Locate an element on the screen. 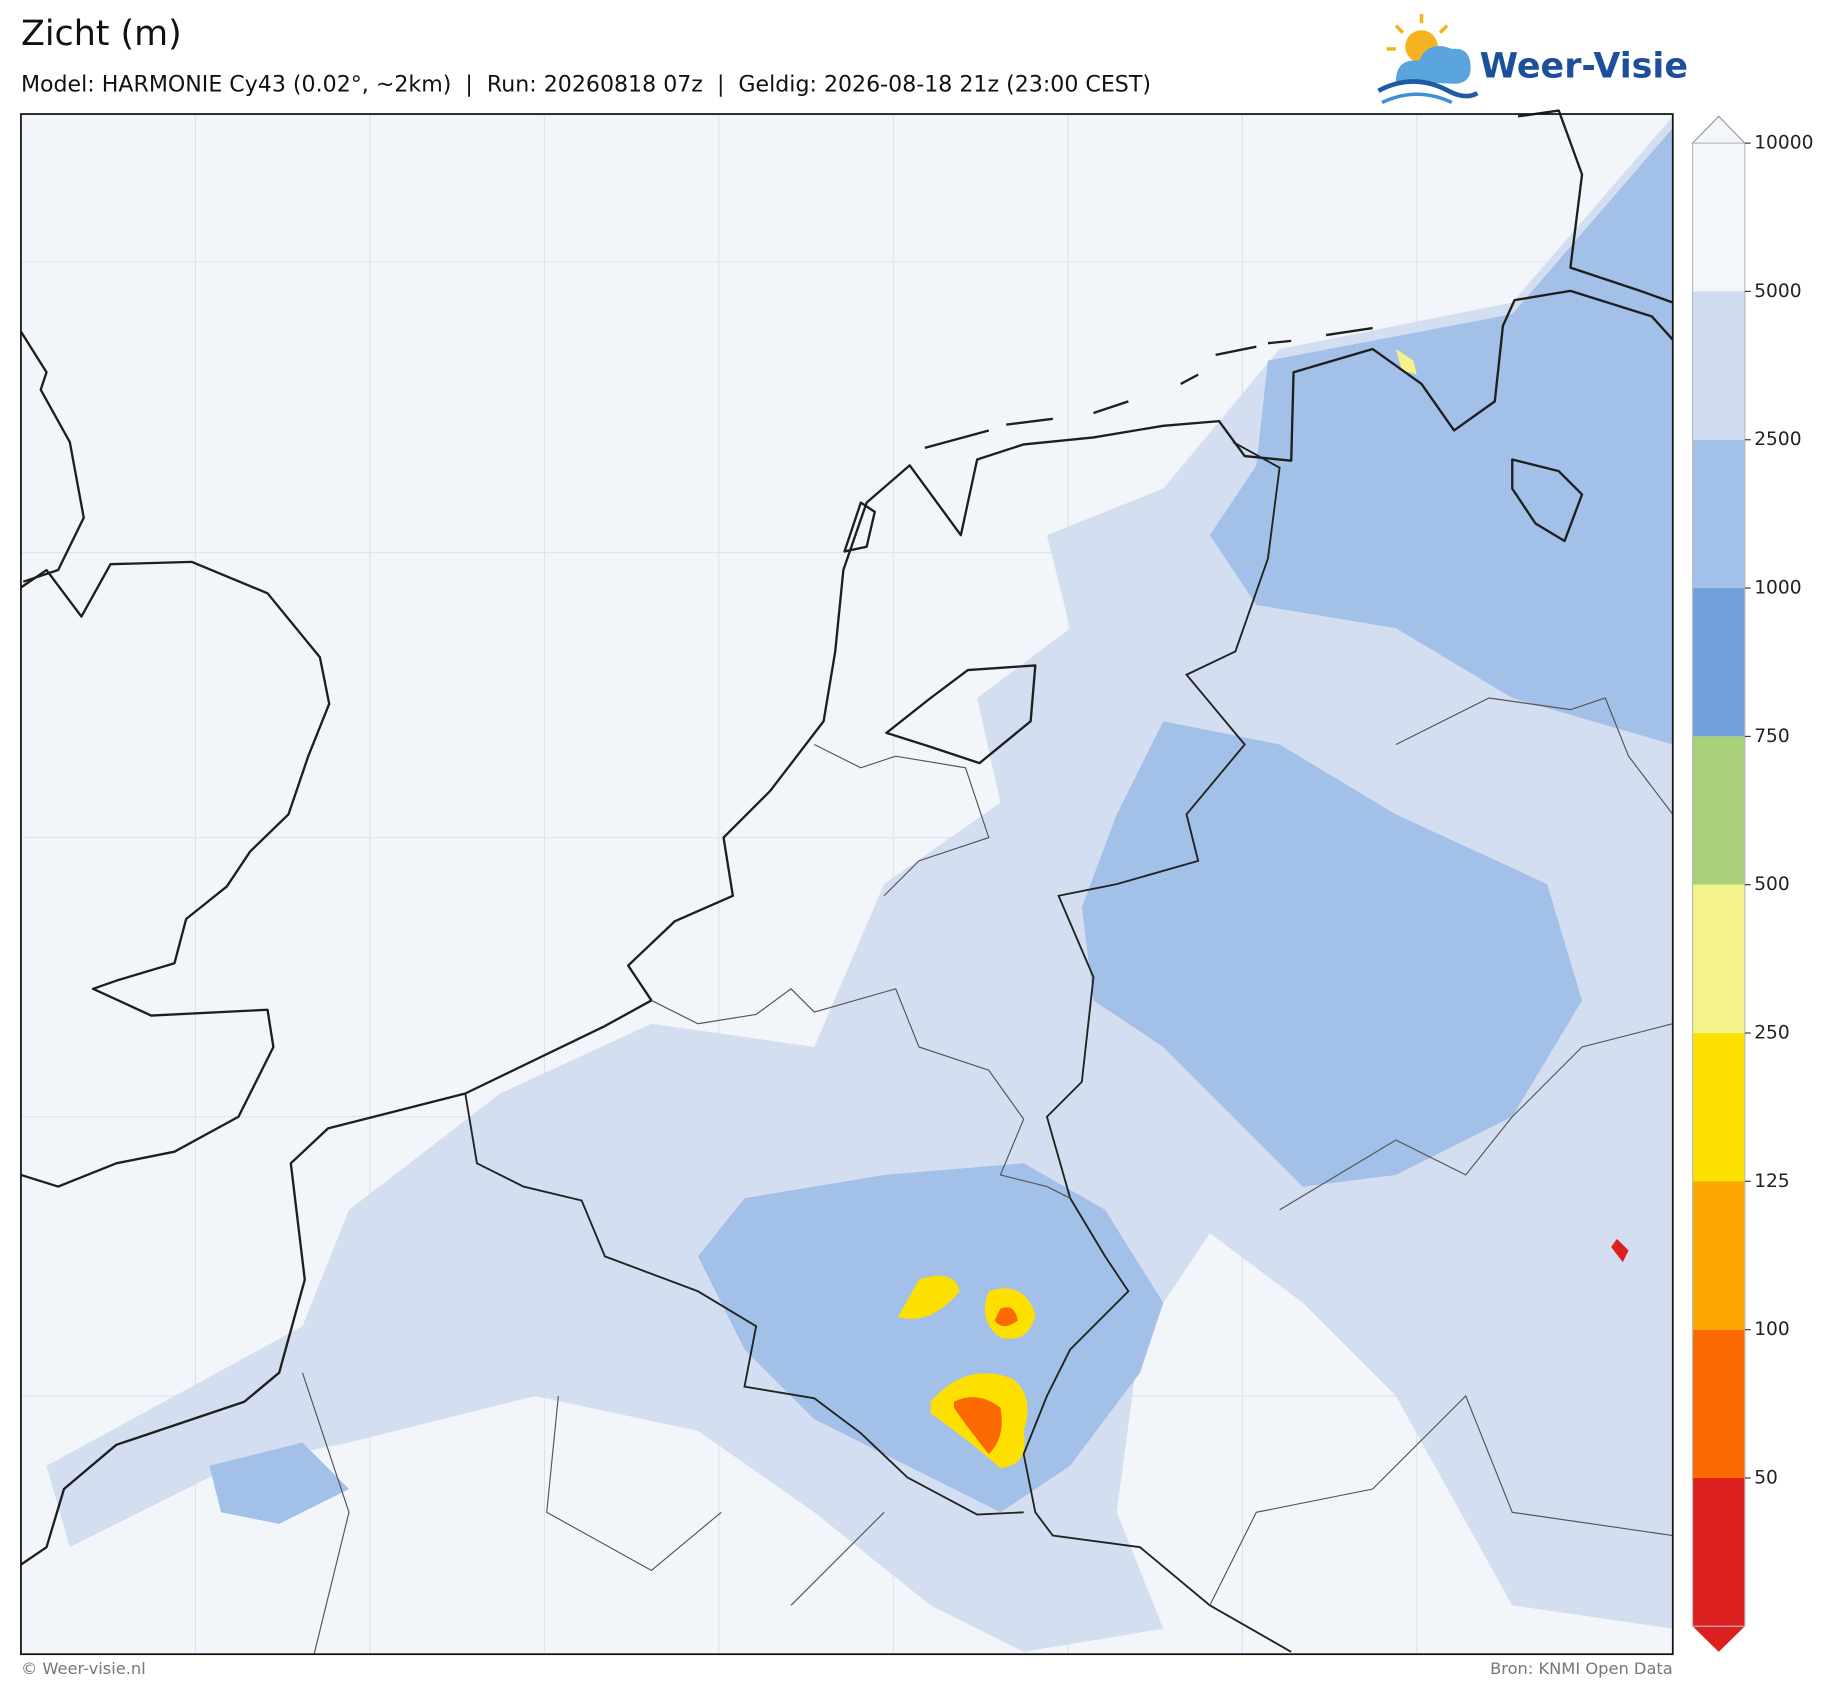 This screenshot has height=1681, width=1824. colorbar-tick-label: 50 is located at coordinates (1766, 1477).